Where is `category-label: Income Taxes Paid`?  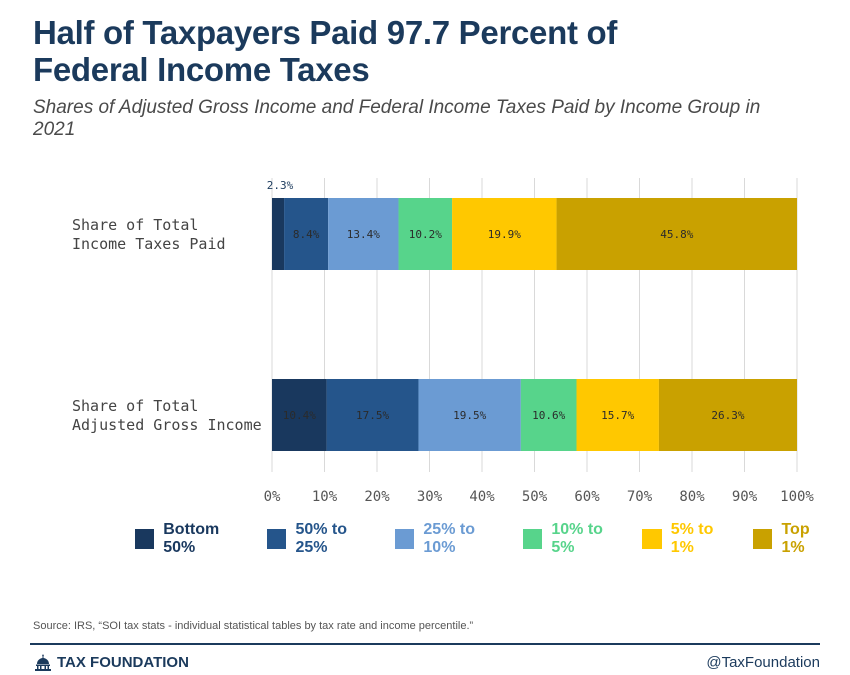 category-label: Income Taxes Paid is located at coordinates (149, 244).